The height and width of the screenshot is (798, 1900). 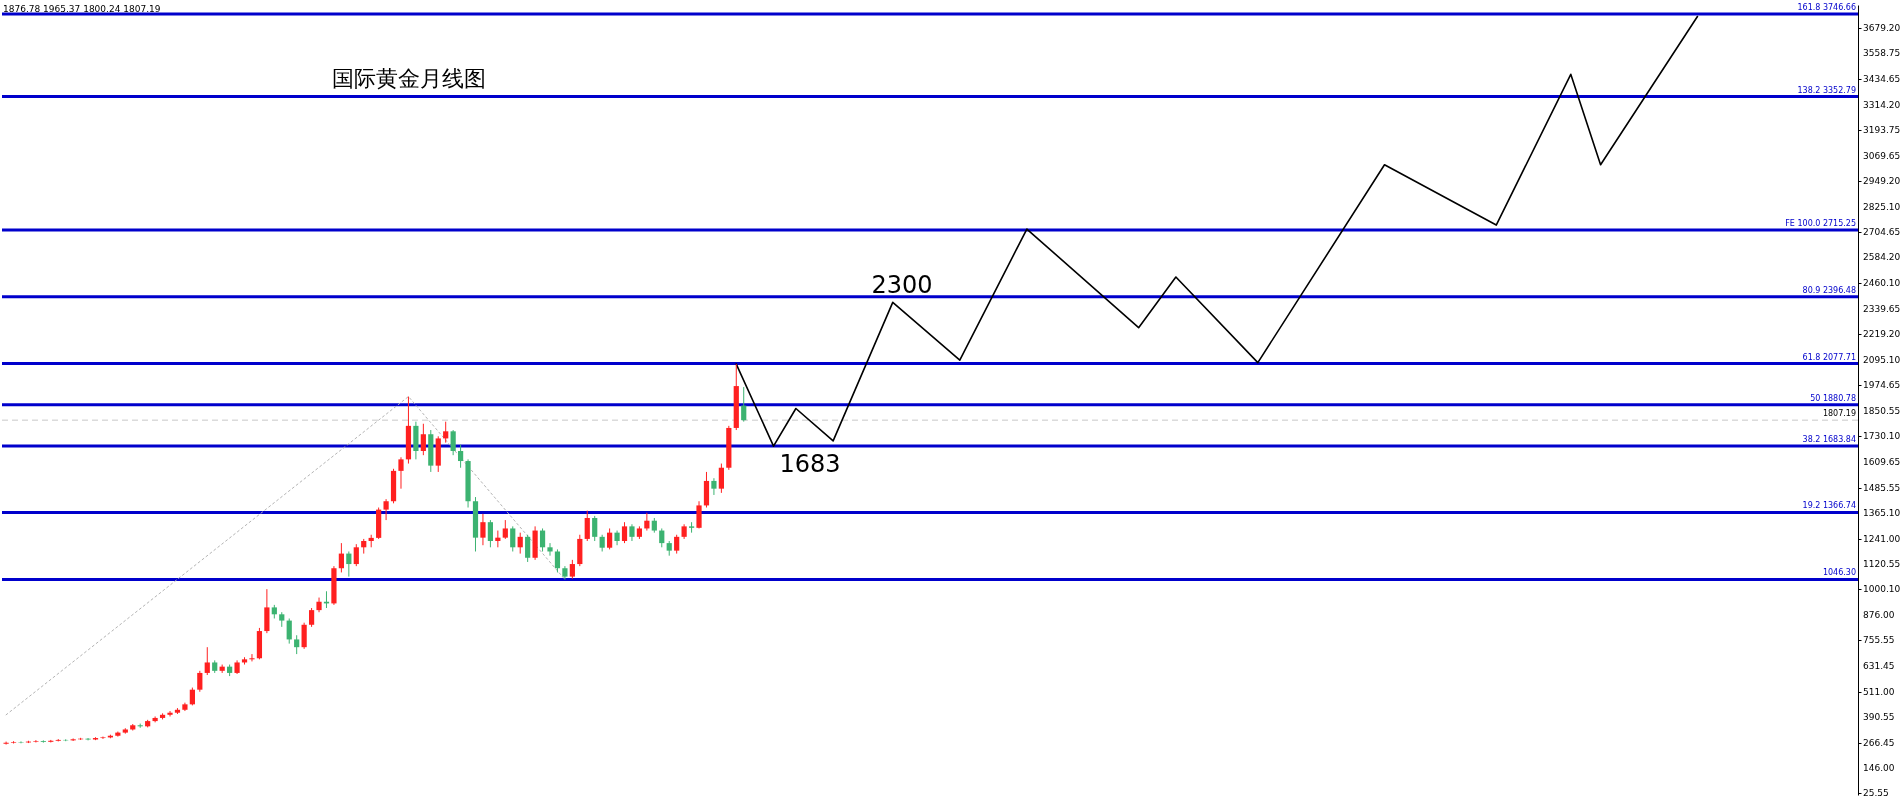 What do you see at coordinates (810, 464) in the screenshot?
I see `annotation: 1683` at bounding box center [810, 464].